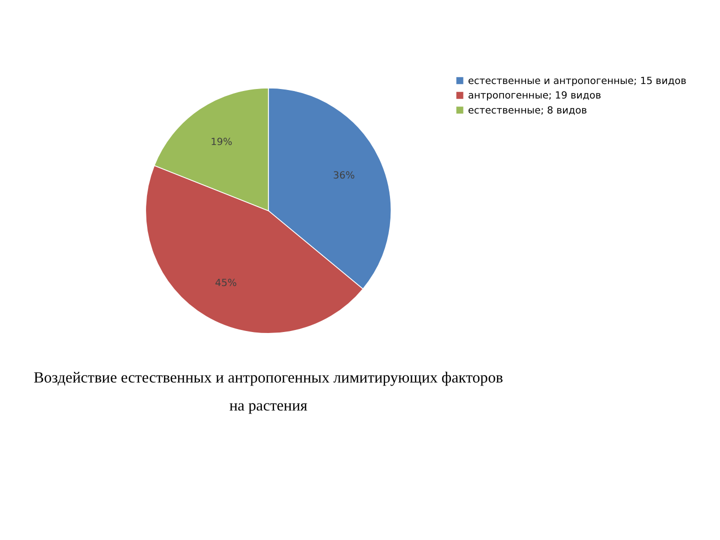 This screenshot has width=720, height=540. What do you see at coordinates (225, 283) in the screenshot?
I see `data-label: 45%` at bounding box center [225, 283].